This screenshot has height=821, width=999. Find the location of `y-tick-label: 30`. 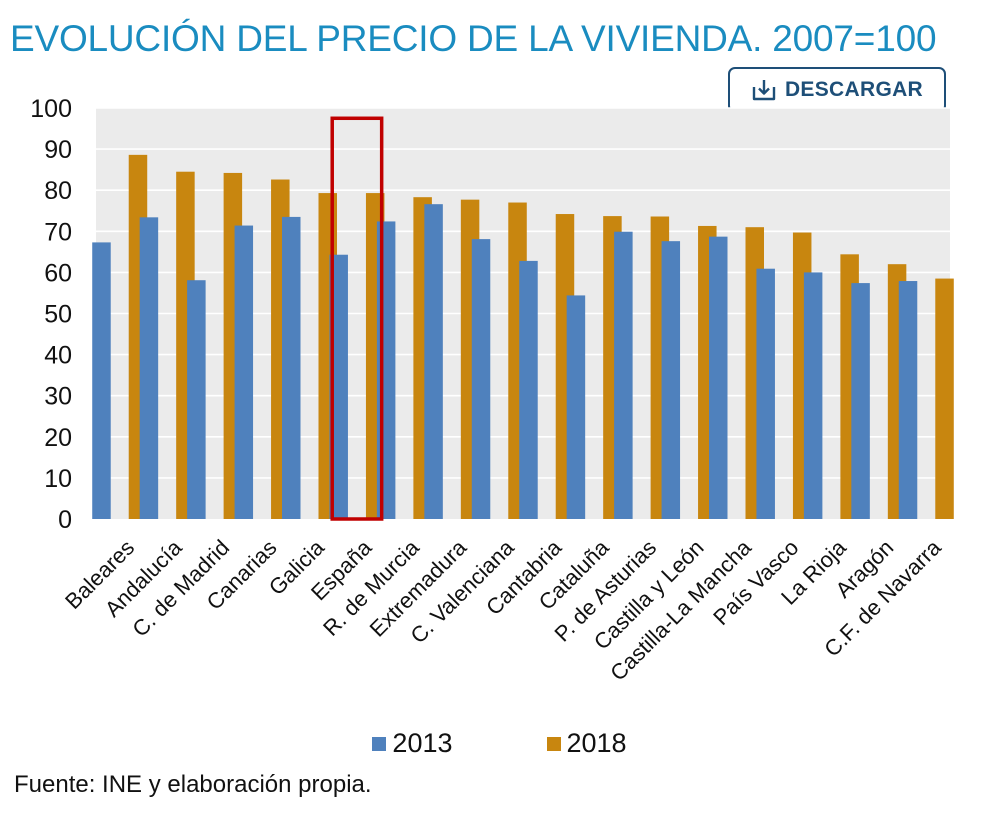

y-tick-label: 30 is located at coordinates (58, 397).